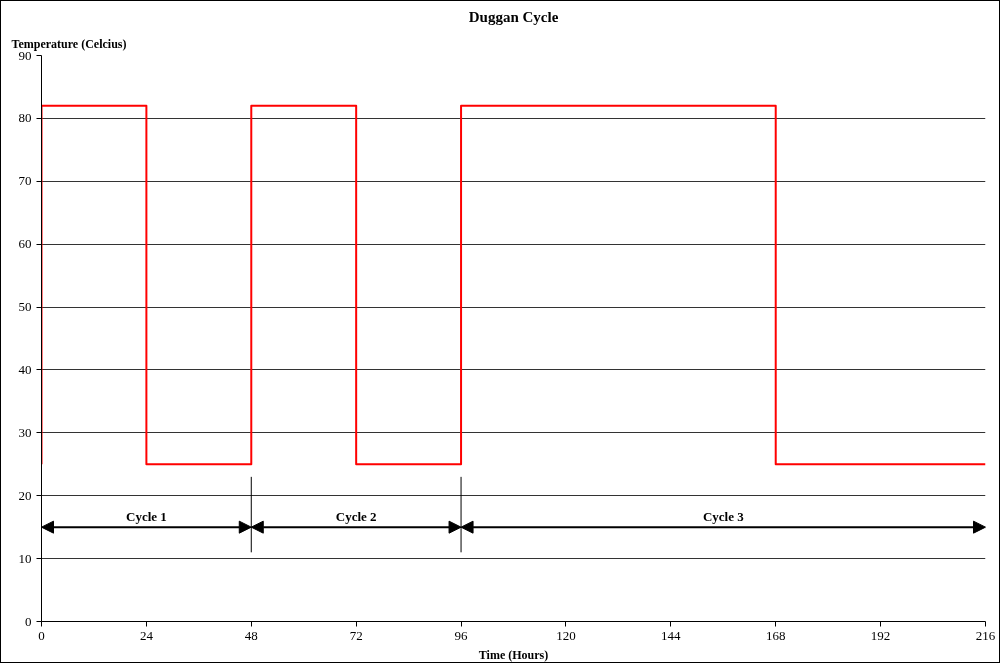  What do you see at coordinates (251, 635) in the screenshot?
I see `x-tick-label: 48` at bounding box center [251, 635].